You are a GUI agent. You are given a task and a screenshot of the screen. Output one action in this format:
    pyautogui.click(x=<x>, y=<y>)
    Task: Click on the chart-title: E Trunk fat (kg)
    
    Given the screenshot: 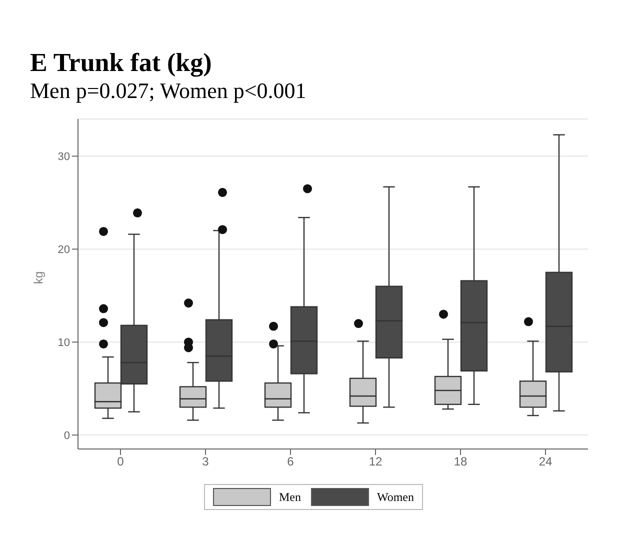 What is the action you would take?
    pyautogui.click(x=121, y=62)
    